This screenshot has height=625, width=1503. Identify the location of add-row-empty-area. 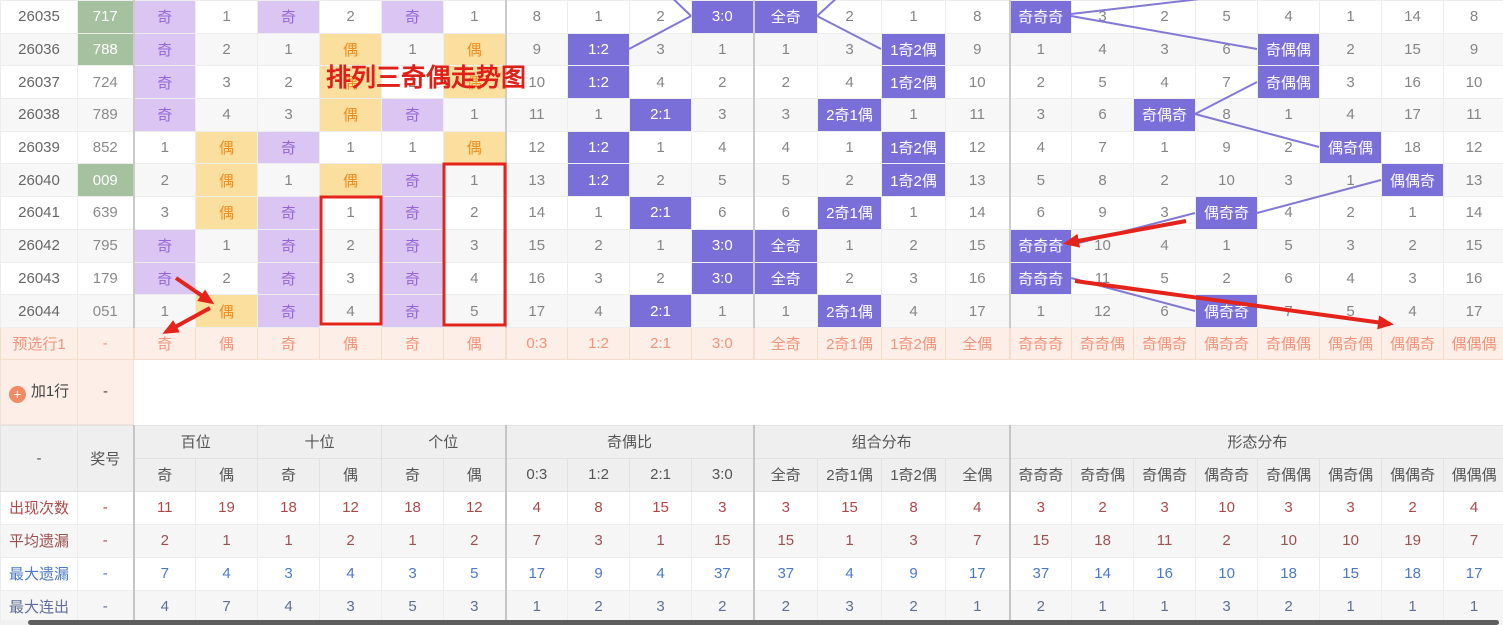
(818, 392).